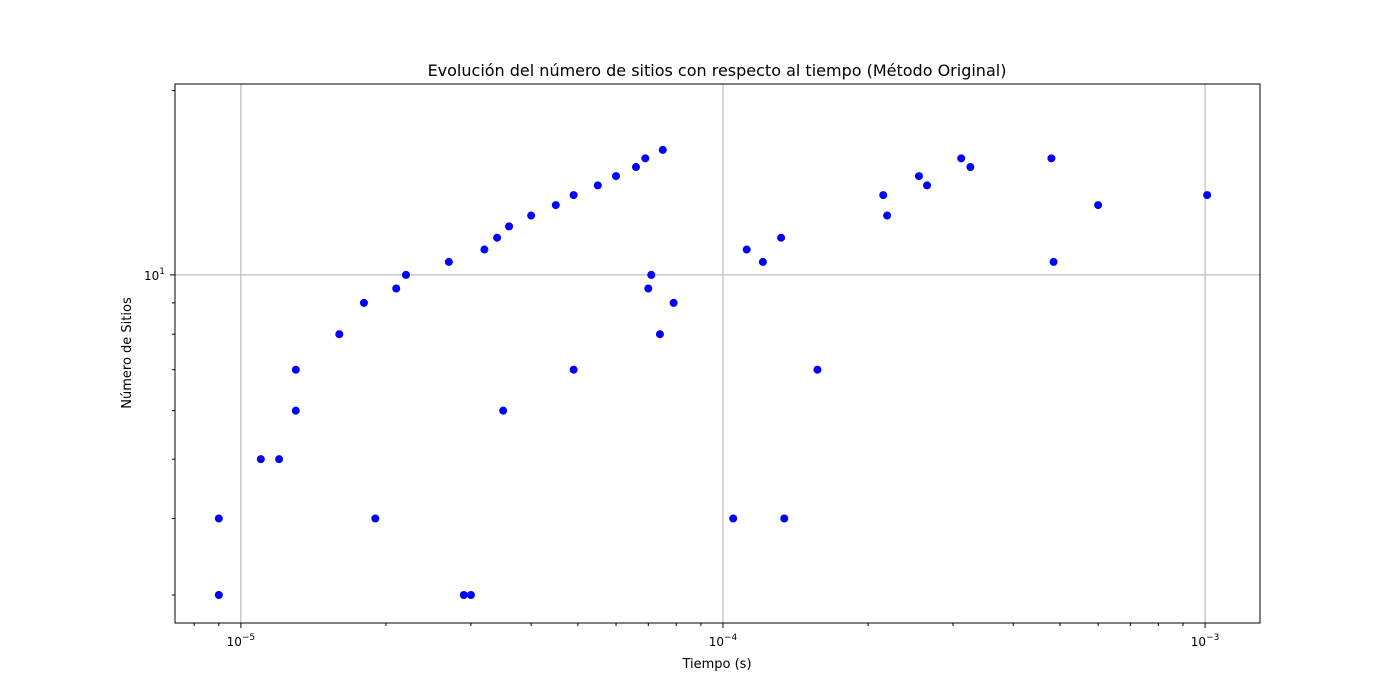 Image resolution: width=1400 pixels, height=700 pixels. Describe the element at coordinates (723, 641) in the screenshot. I see `x-tick-label: 10⁻⁴` at that location.